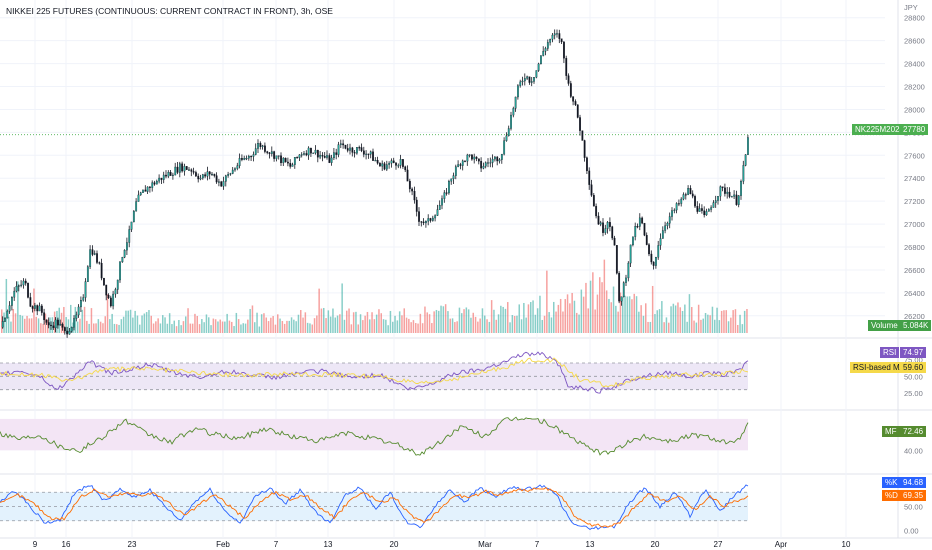 This screenshot has width=932, height=550. Describe the element at coordinates (913, 376) in the screenshot. I see `indicator-tick-label: 50.00` at that location.